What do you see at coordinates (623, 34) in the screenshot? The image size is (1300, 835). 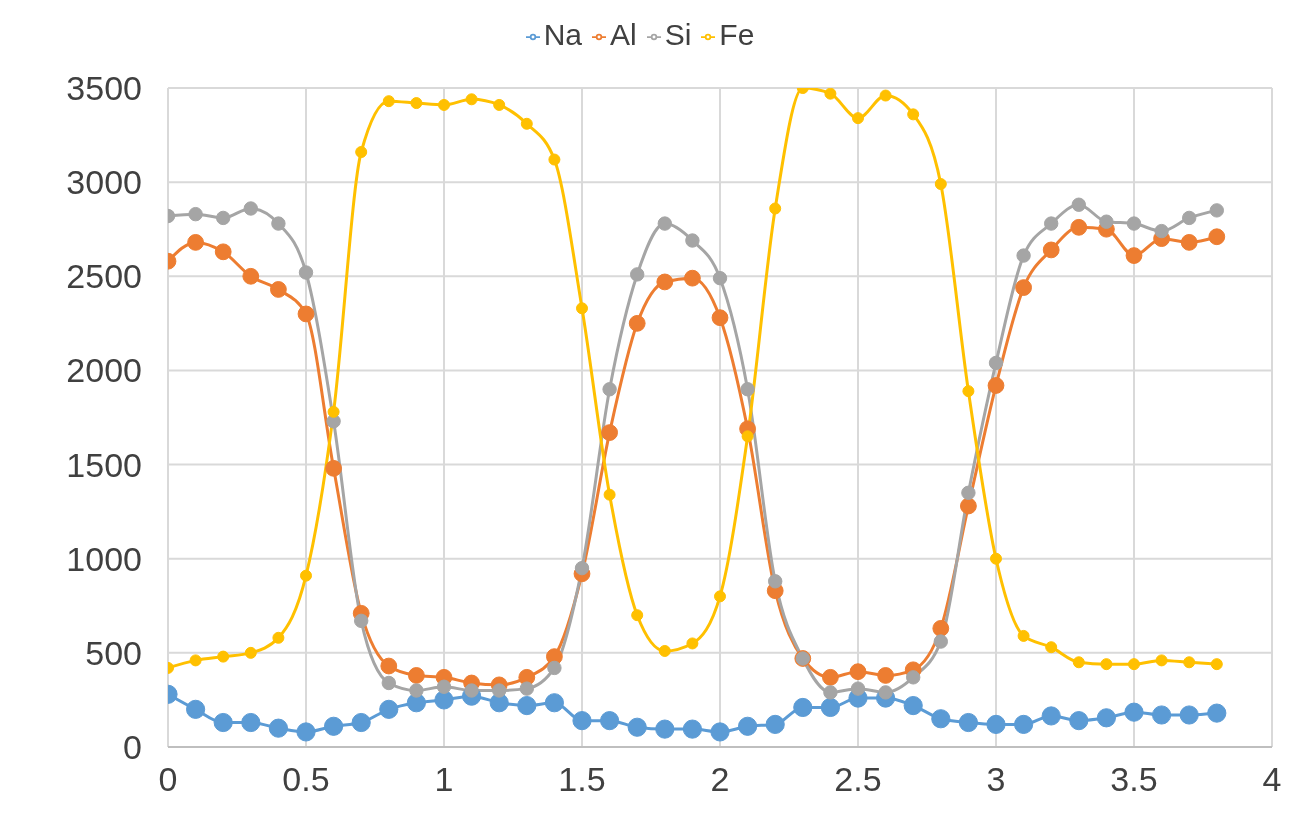 I see `legend-label: Al` at bounding box center [623, 34].